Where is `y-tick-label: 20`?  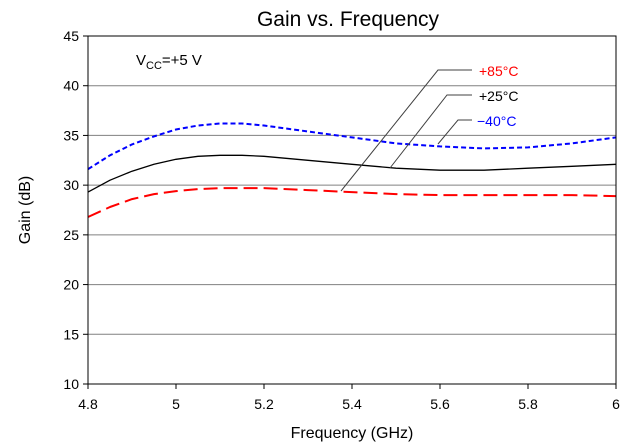 y-tick-label: 20 is located at coordinates (71, 285).